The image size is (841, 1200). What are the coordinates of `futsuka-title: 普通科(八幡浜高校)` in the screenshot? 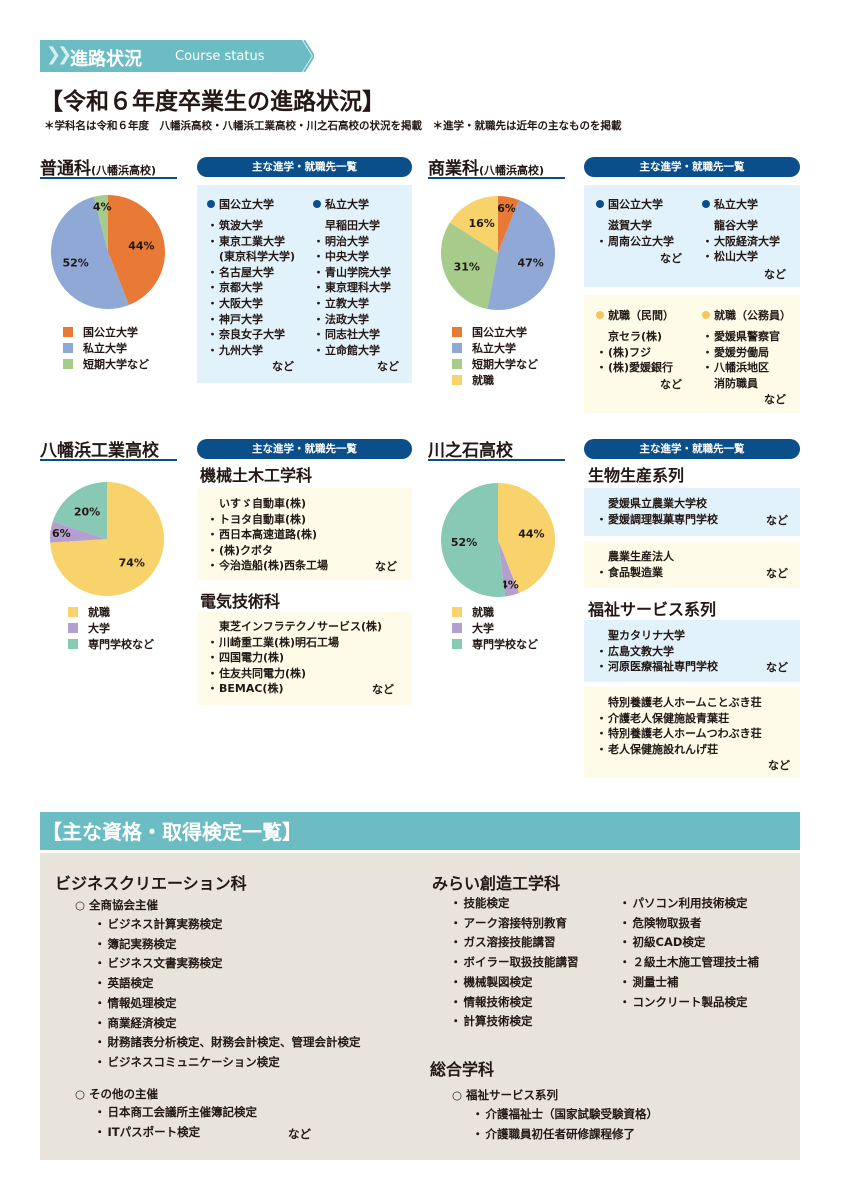 It's located at (98, 166).